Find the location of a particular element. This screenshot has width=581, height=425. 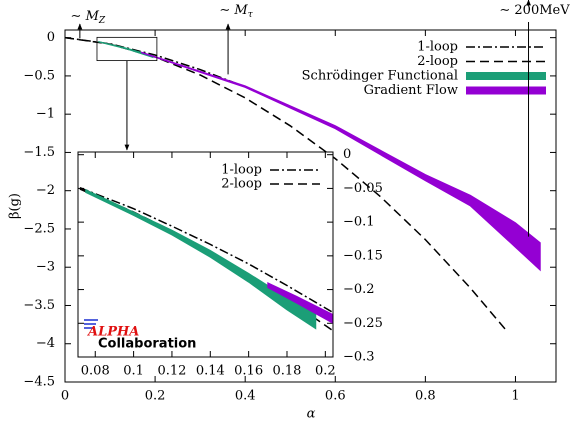

annotation-sub: Z is located at coordinates (102, 21).